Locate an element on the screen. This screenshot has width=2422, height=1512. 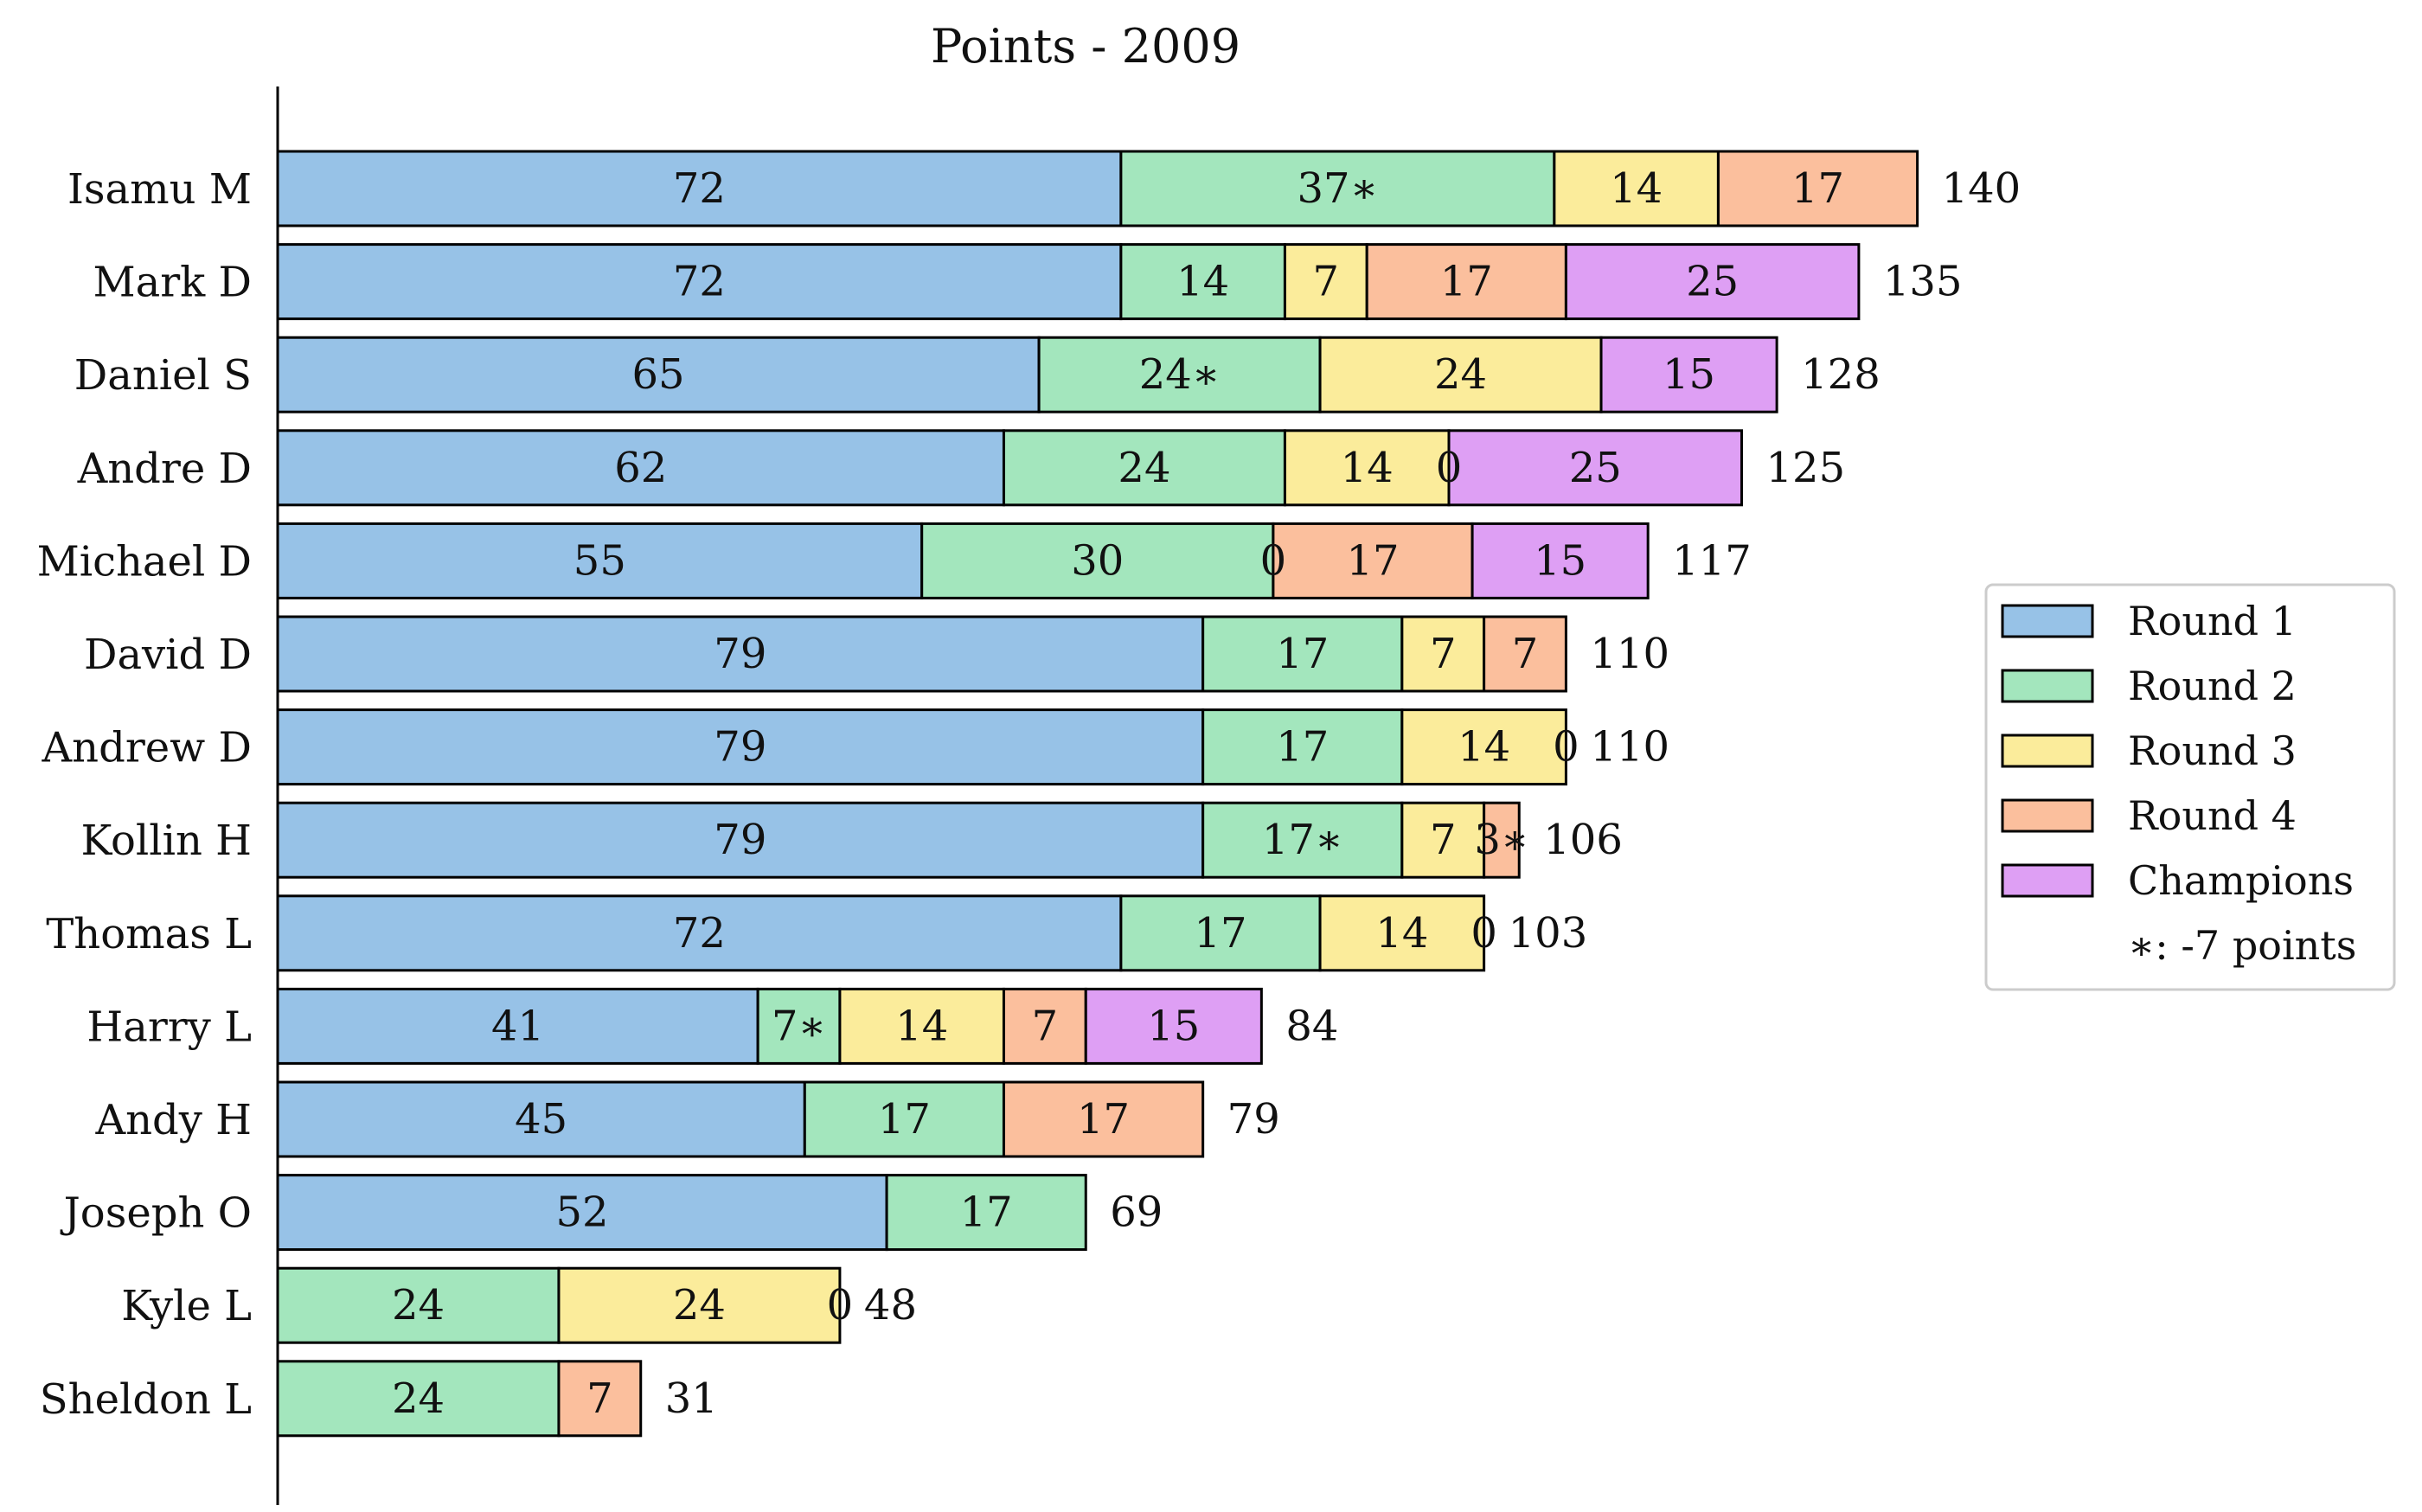
data-label-round-1-thomas-l: 72 is located at coordinates (699, 933).